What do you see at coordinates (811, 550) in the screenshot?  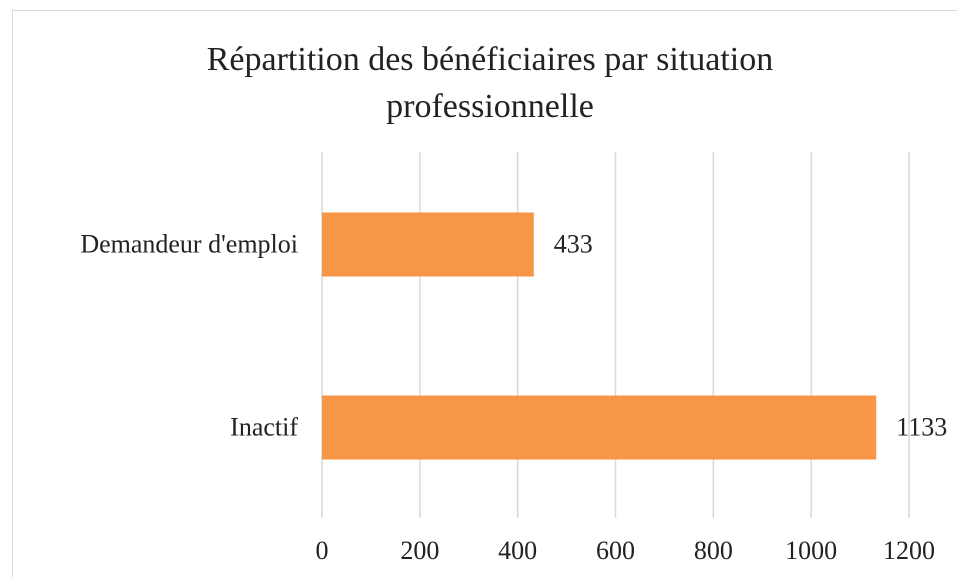 I see `x-tick-label: 1000` at bounding box center [811, 550].